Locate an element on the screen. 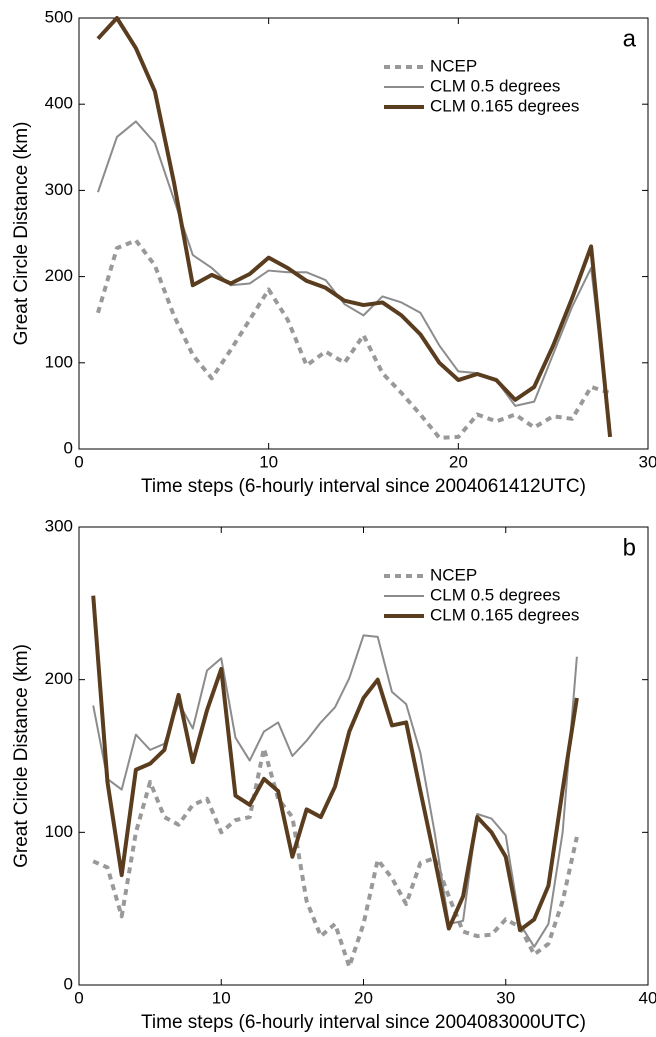  panel-label: b is located at coordinates (629, 547).